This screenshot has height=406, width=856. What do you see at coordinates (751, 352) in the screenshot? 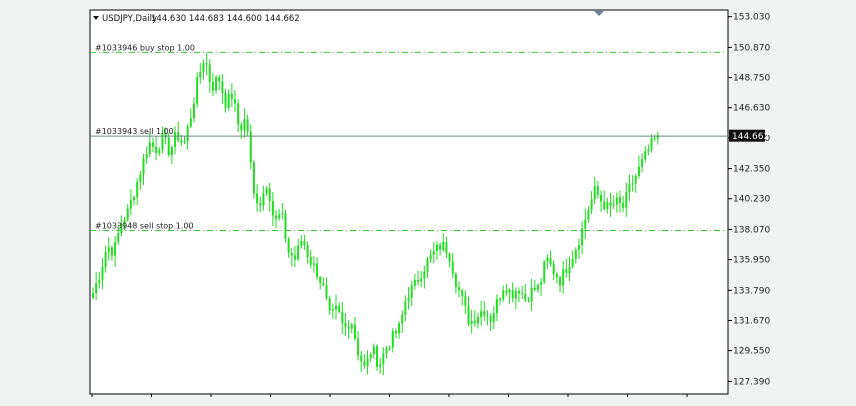
I see `y-tick-label: 129.550` at bounding box center [751, 352].